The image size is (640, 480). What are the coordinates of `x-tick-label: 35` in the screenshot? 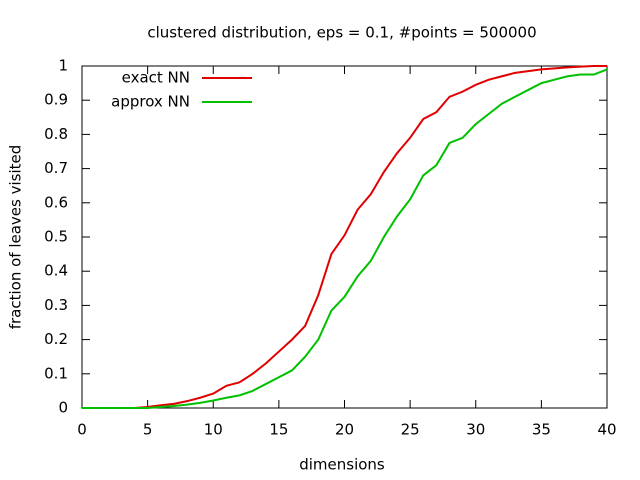 It's located at (541, 430).